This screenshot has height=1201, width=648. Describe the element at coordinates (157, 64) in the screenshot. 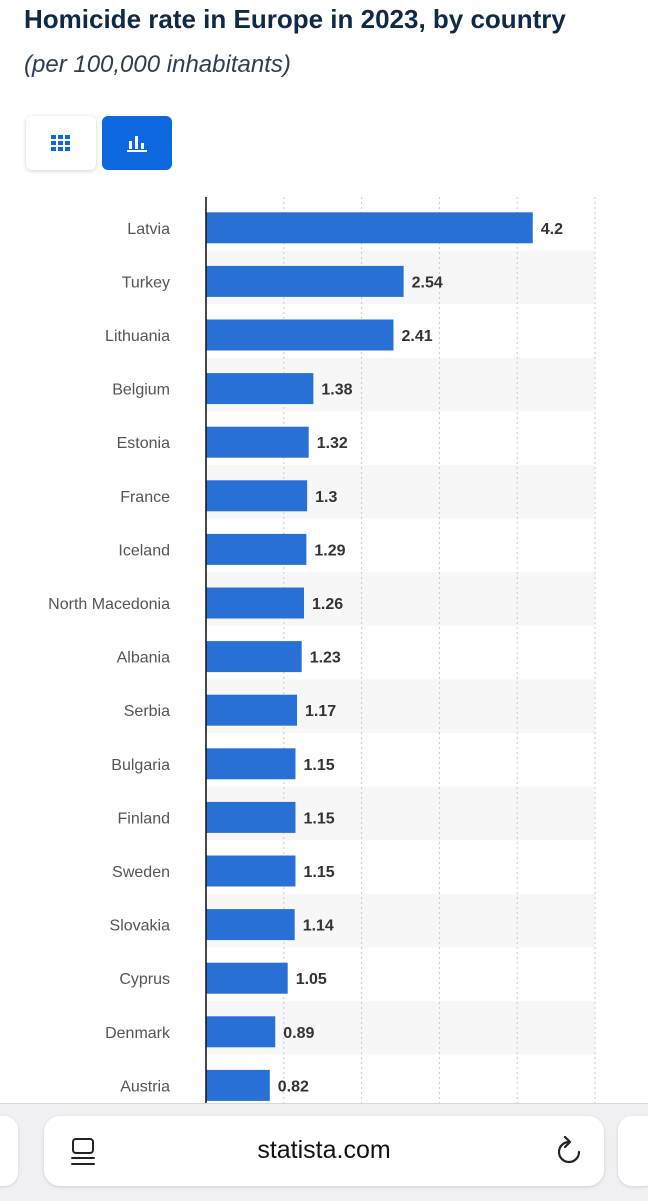

I see `chart-subtitle: (per 100,000 inhabitants)` at that location.